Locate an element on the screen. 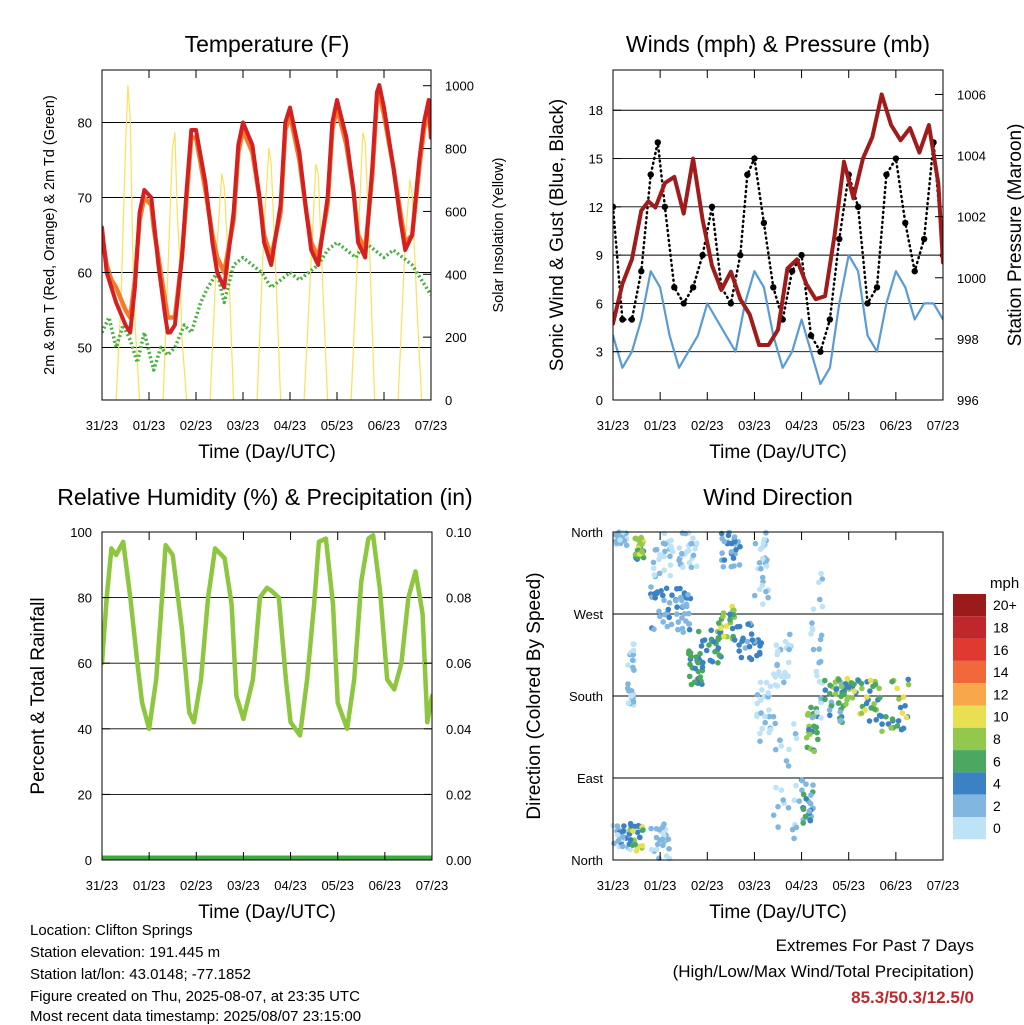  wind-x-label: Time (Day/UTC) is located at coordinates (778, 452).